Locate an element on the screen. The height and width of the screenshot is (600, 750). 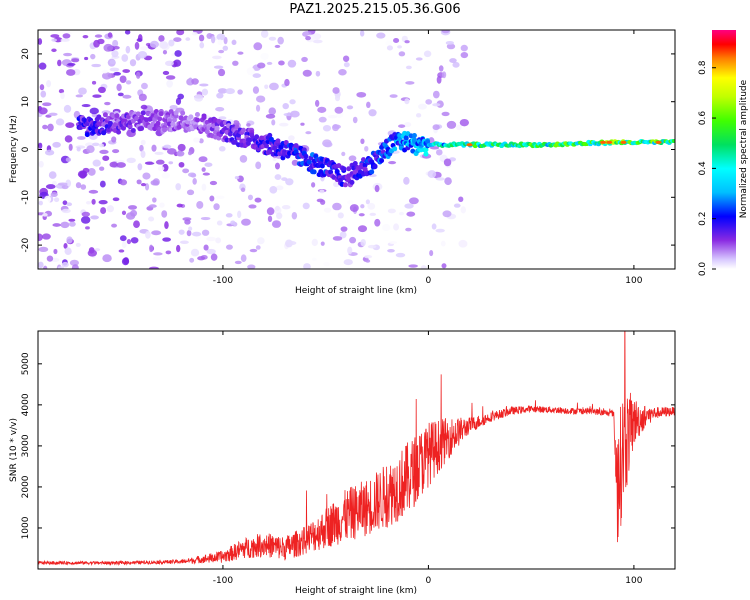
colorbar-ticks: 0.0 0.2 0.4 0.6 0.8 is located at coordinates (707, 168).